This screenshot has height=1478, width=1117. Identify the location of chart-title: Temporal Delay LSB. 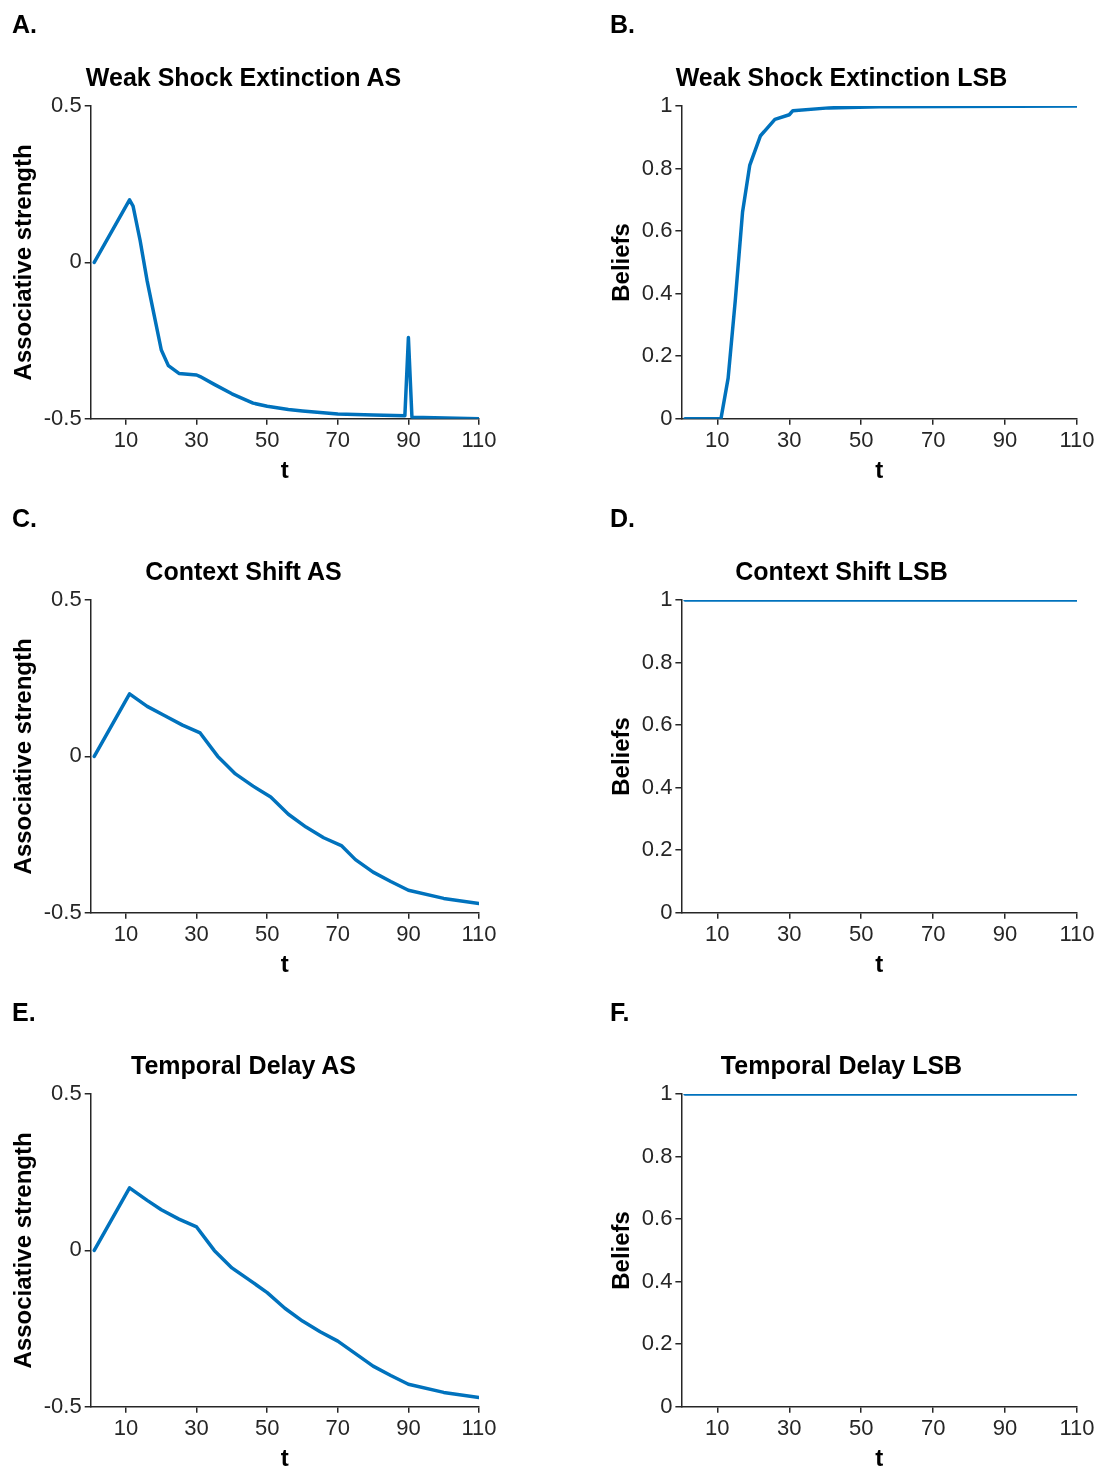
(841, 1064).